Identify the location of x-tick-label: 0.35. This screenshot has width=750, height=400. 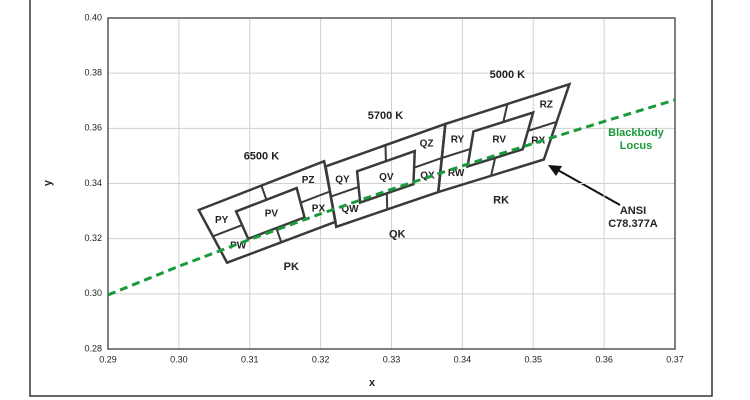
(533, 359).